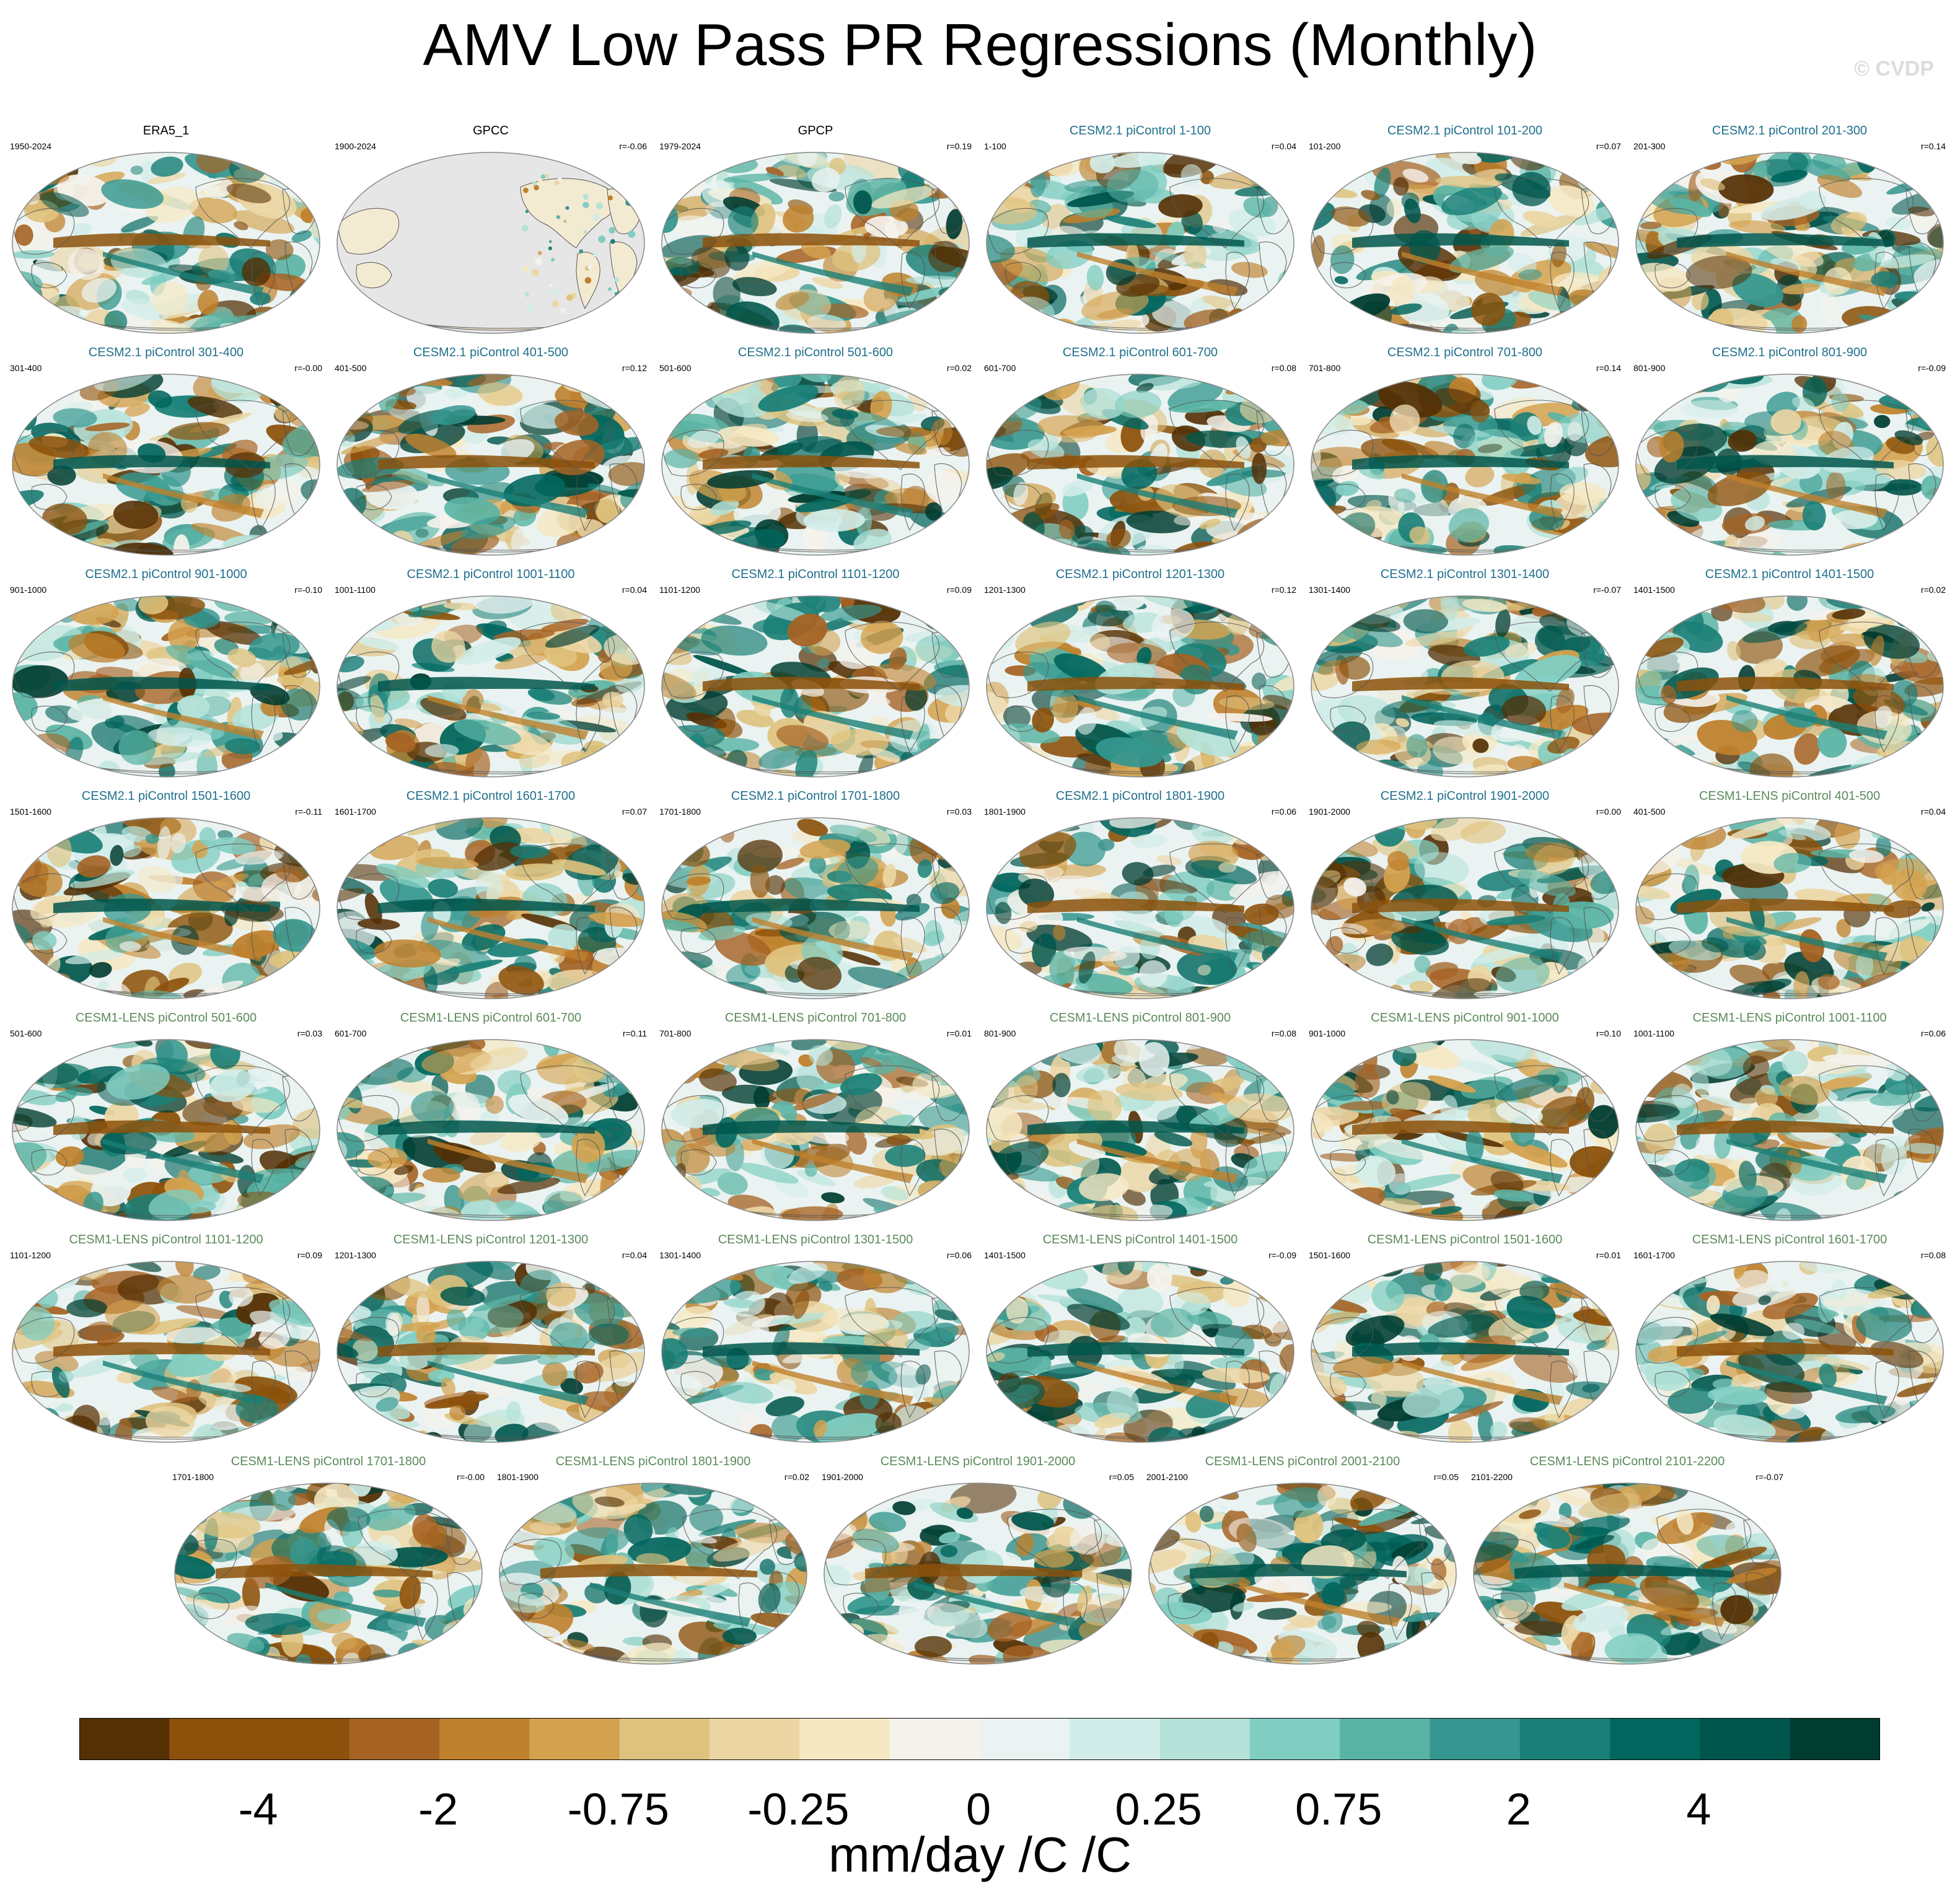 The image size is (1960, 1884). Describe the element at coordinates (491, 1018) in the screenshot. I see `panel-title: CESM1-LENS piControl 601-700` at that location.